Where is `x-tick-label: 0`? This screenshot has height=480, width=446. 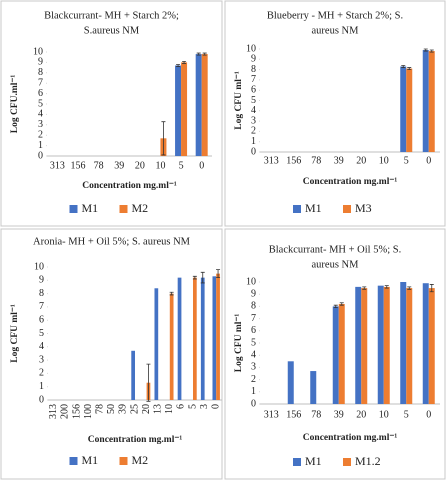 x-tick-label: 0 is located at coordinates (428, 160).